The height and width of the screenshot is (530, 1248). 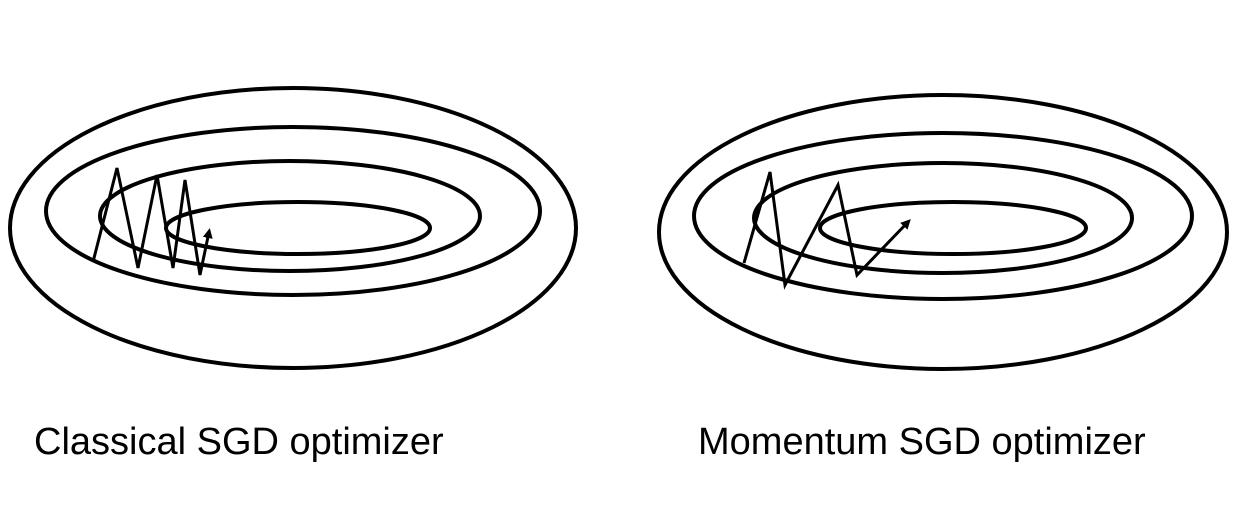 What do you see at coordinates (239, 442) in the screenshot?
I see `classical-sgd-caption: Classical SGD optimizer` at bounding box center [239, 442].